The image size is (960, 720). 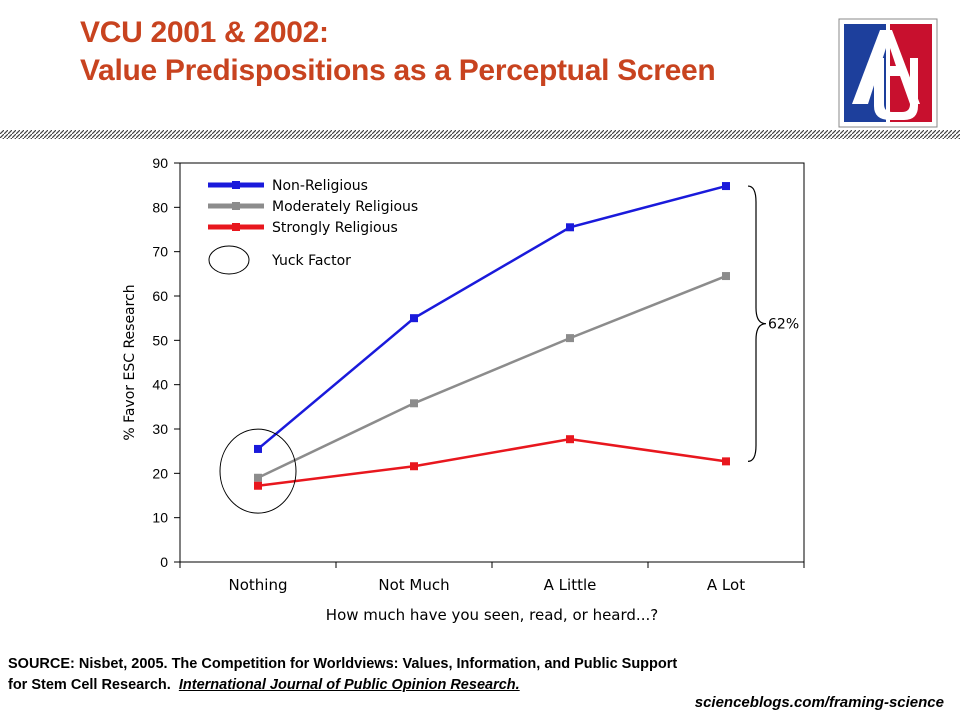 I want to click on y-tick-label: 50, so click(x=160, y=340).